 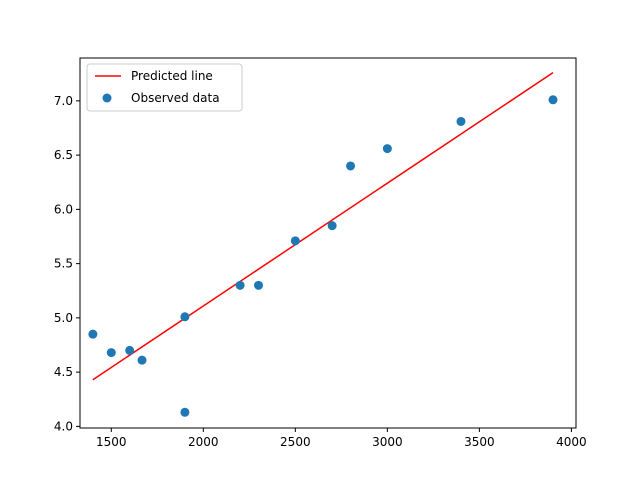 What do you see at coordinates (175, 98) in the screenshot?
I see `legend-label-observed-data: Observed data` at bounding box center [175, 98].